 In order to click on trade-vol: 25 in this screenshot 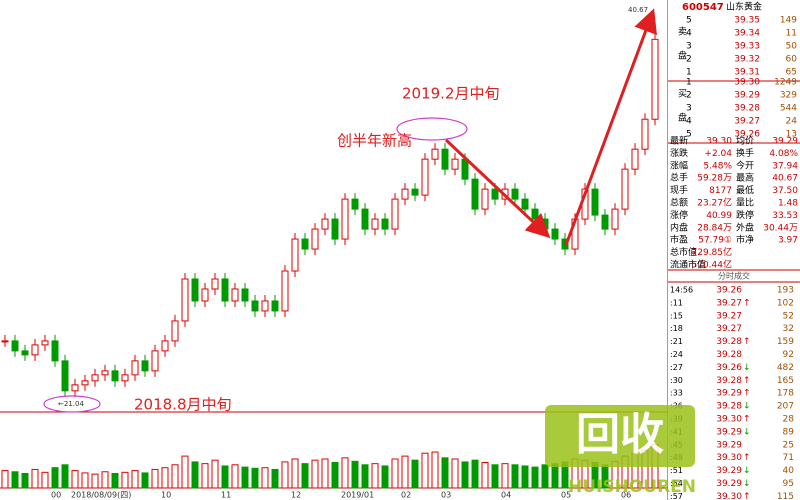, I will do `click(788, 445)`.